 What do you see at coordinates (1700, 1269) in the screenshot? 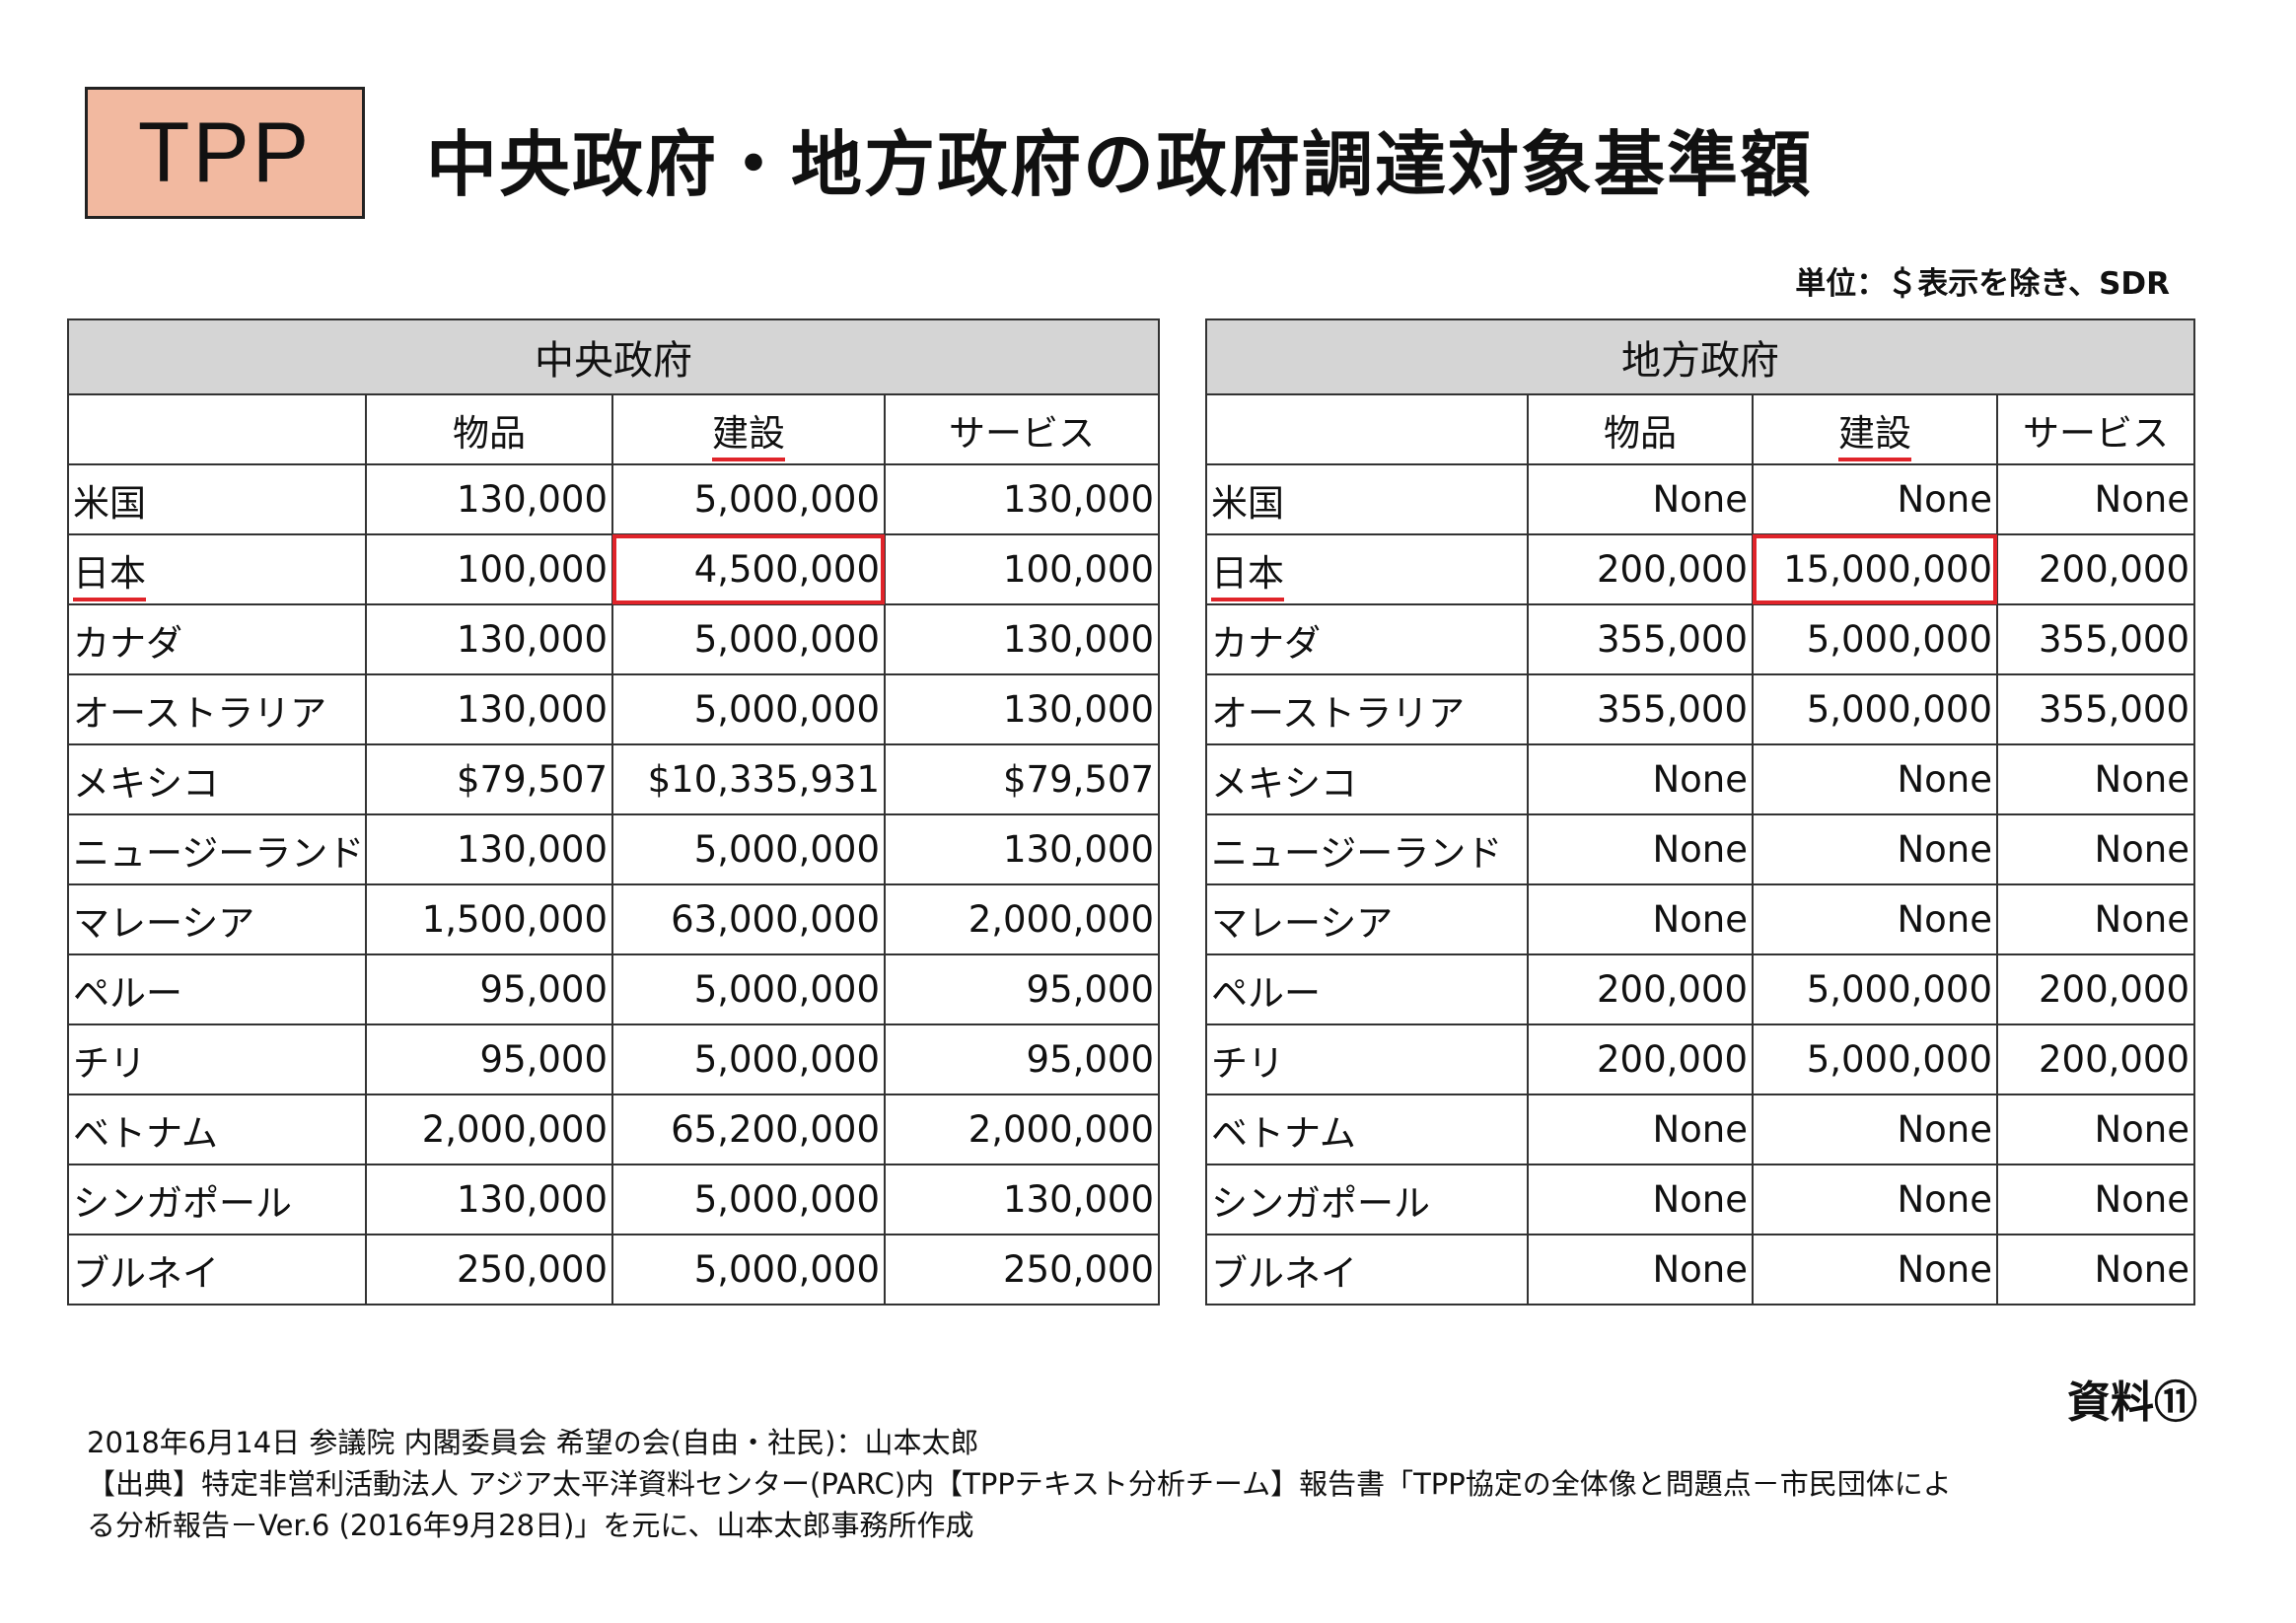
I see `table-row: ブルネイ None None None` at bounding box center [1700, 1269].